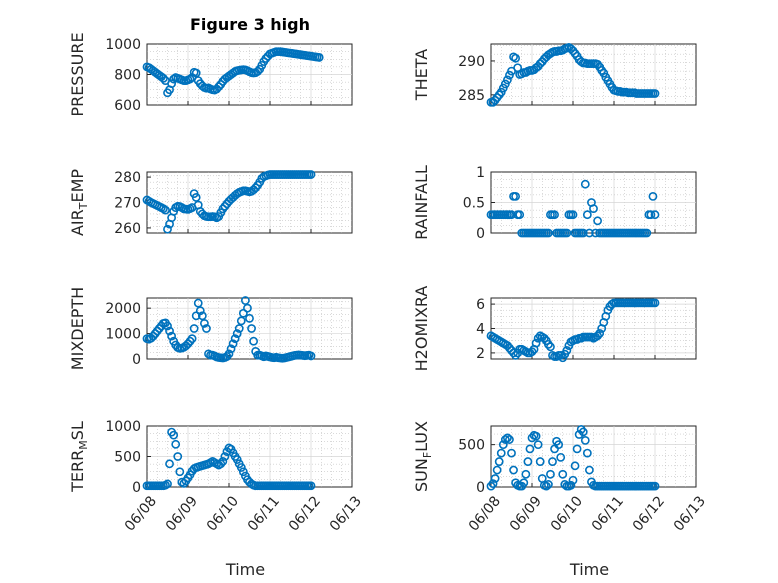  Describe the element at coordinates (127, 204) in the screenshot. I see `y-tick-label: 270` at that location.